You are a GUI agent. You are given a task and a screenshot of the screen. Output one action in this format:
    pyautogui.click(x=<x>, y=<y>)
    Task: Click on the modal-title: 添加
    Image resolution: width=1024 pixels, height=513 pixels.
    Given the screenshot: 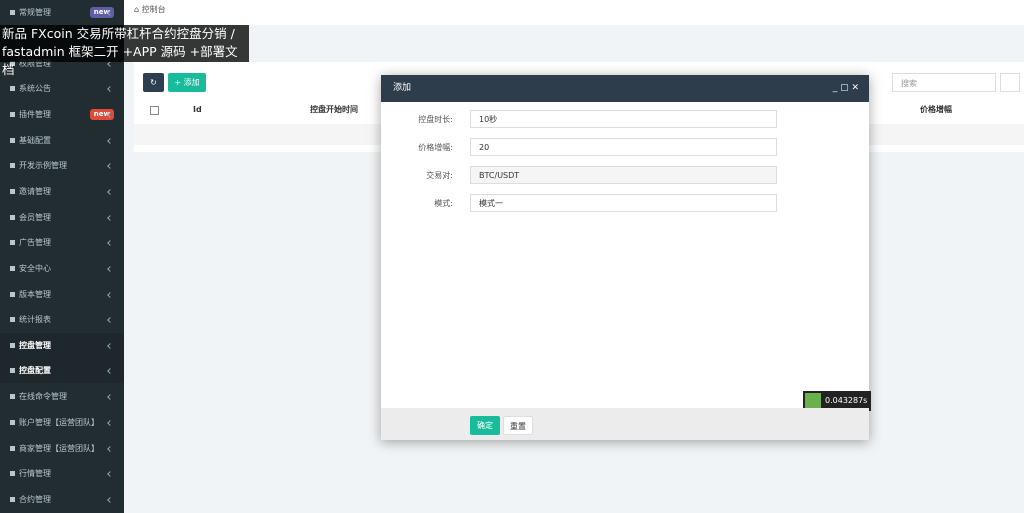 What is the action you would take?
    pyautogui.click(x=402, y=88)
    